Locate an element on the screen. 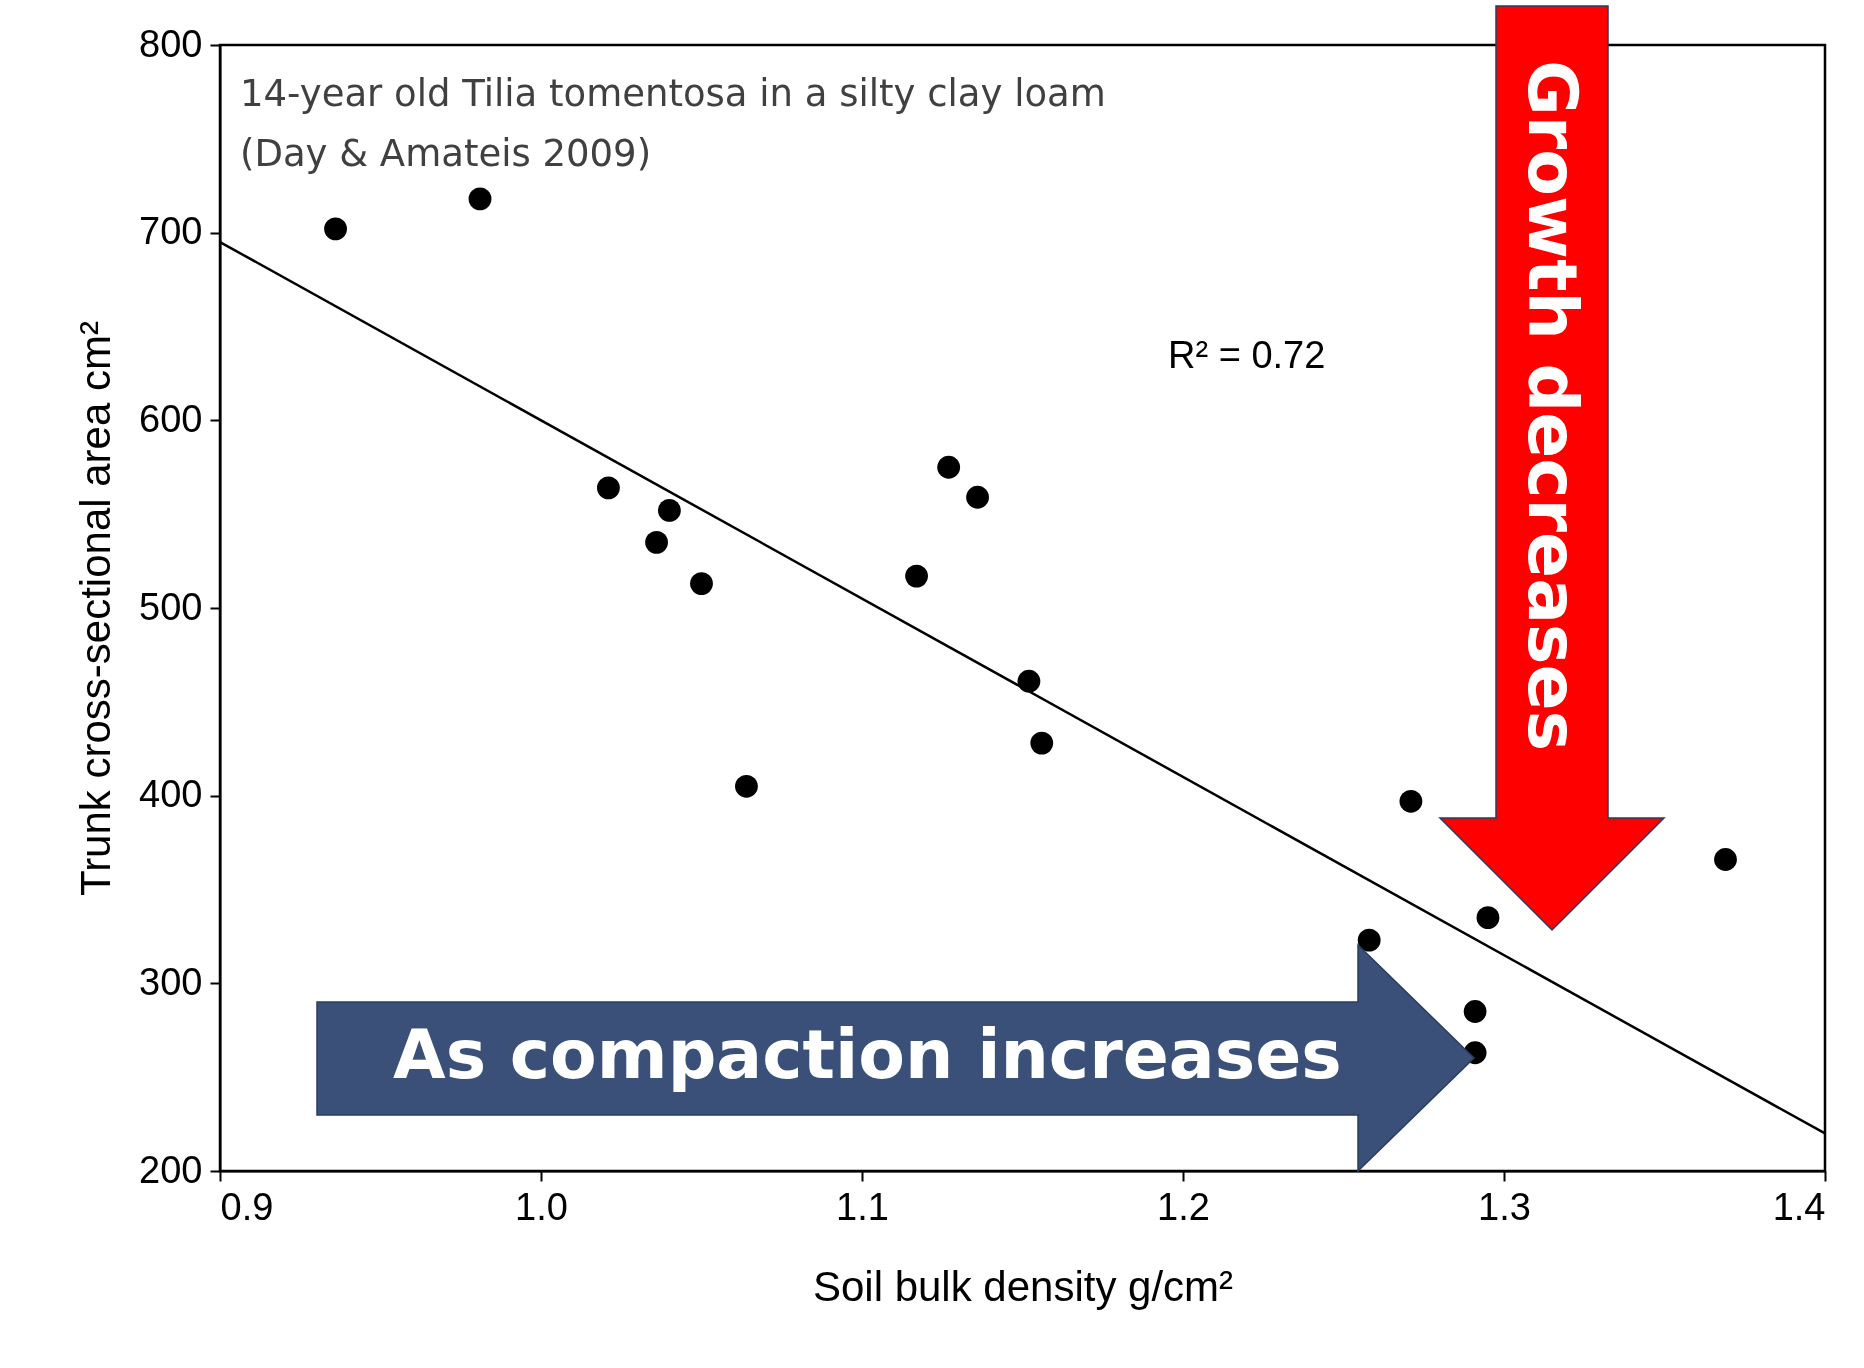 This screenshot has height=1368, width=1864. y-tick-label: 200 is located at coordinates (171, 1169).